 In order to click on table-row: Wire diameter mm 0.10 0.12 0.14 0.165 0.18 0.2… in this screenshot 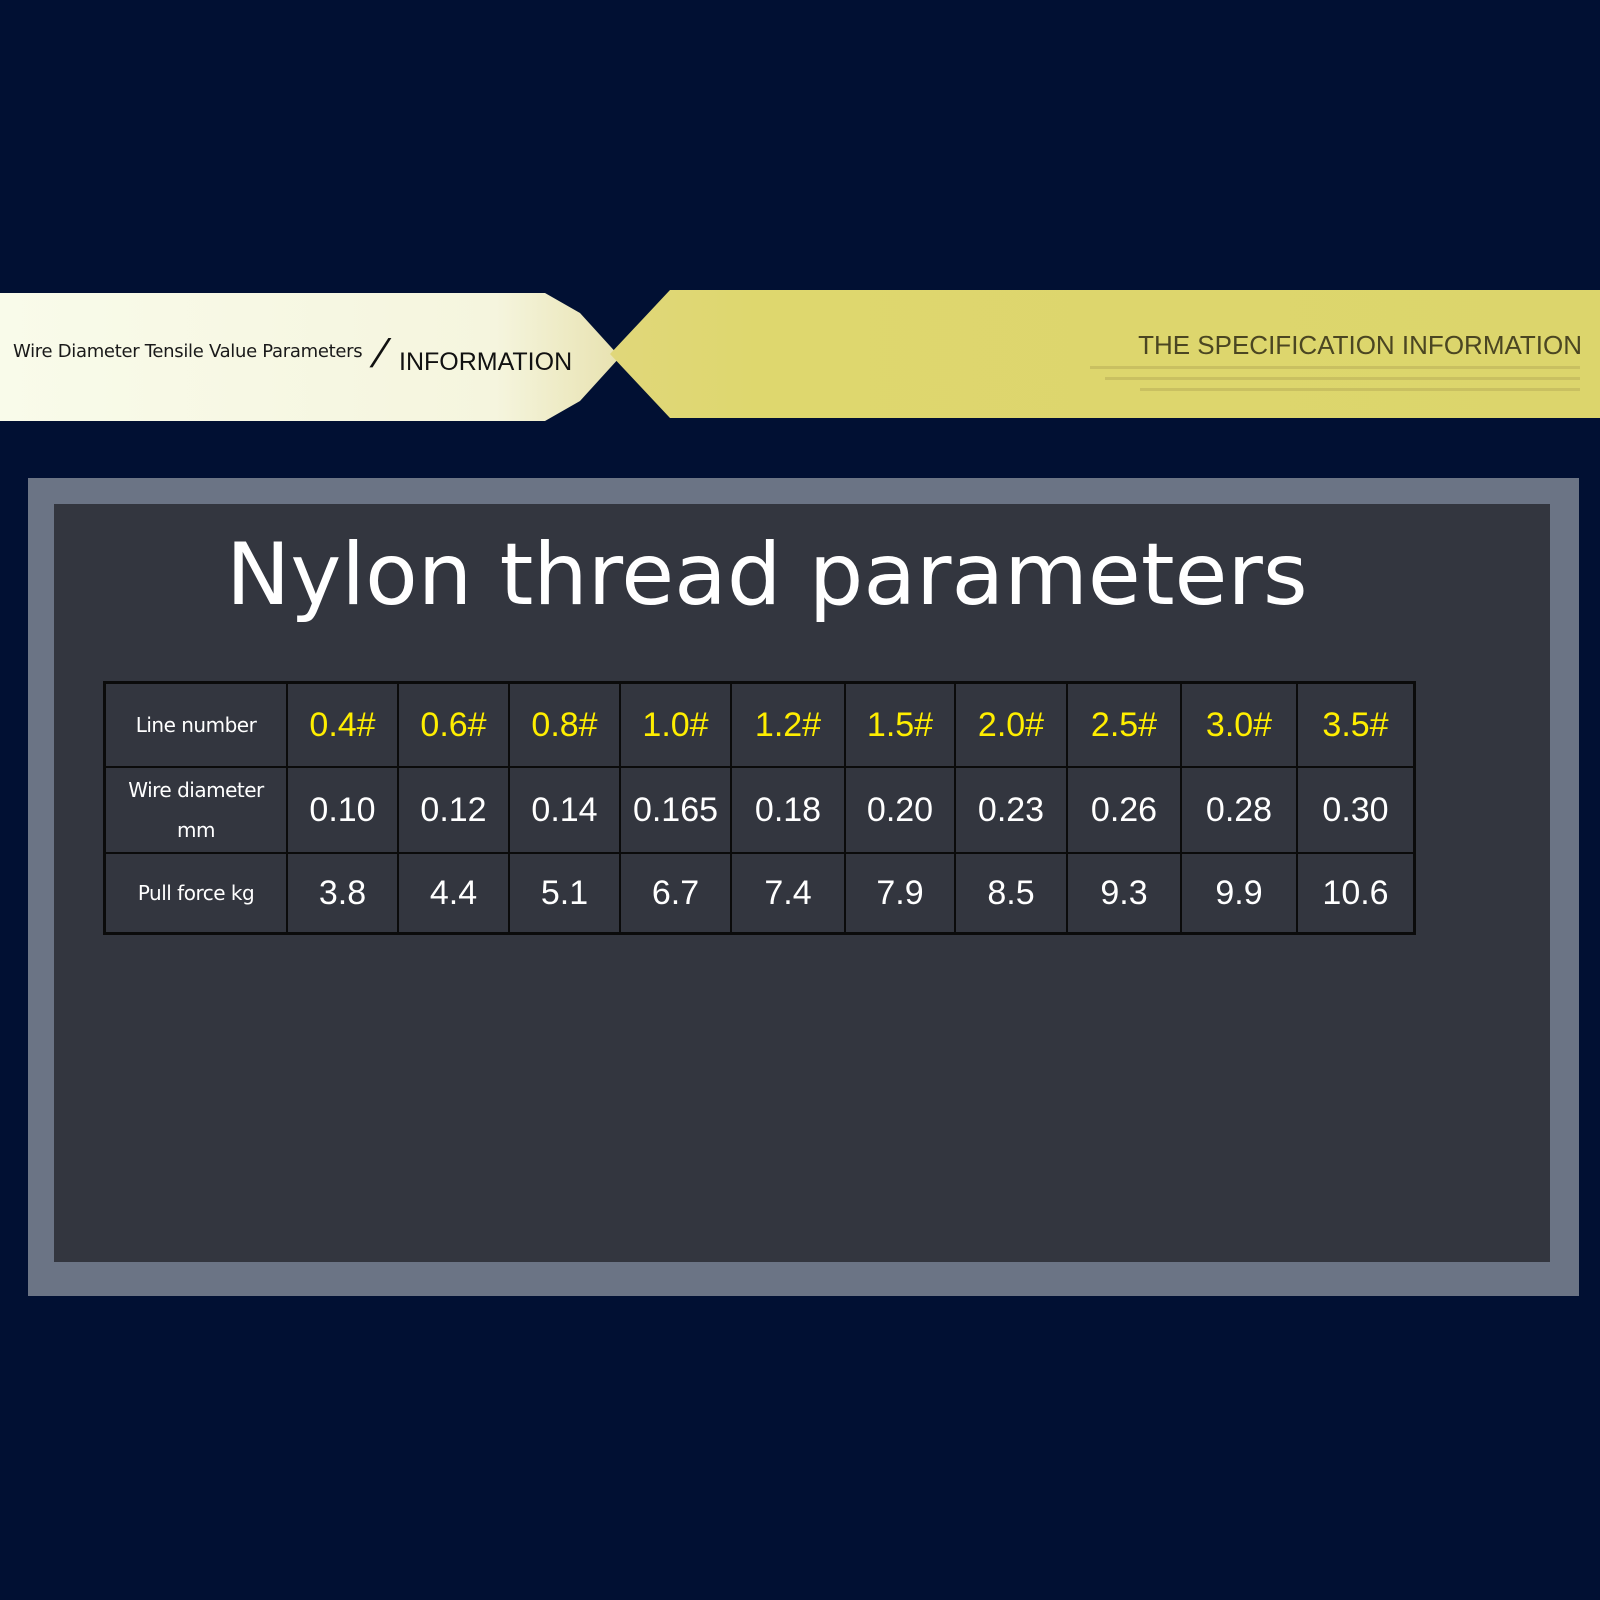, I will do `click(759, 810)`.